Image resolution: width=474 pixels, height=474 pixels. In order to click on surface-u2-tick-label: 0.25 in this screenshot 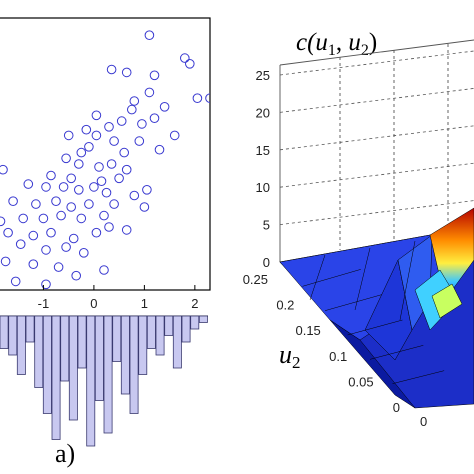, I will do `click(255, 279)`.